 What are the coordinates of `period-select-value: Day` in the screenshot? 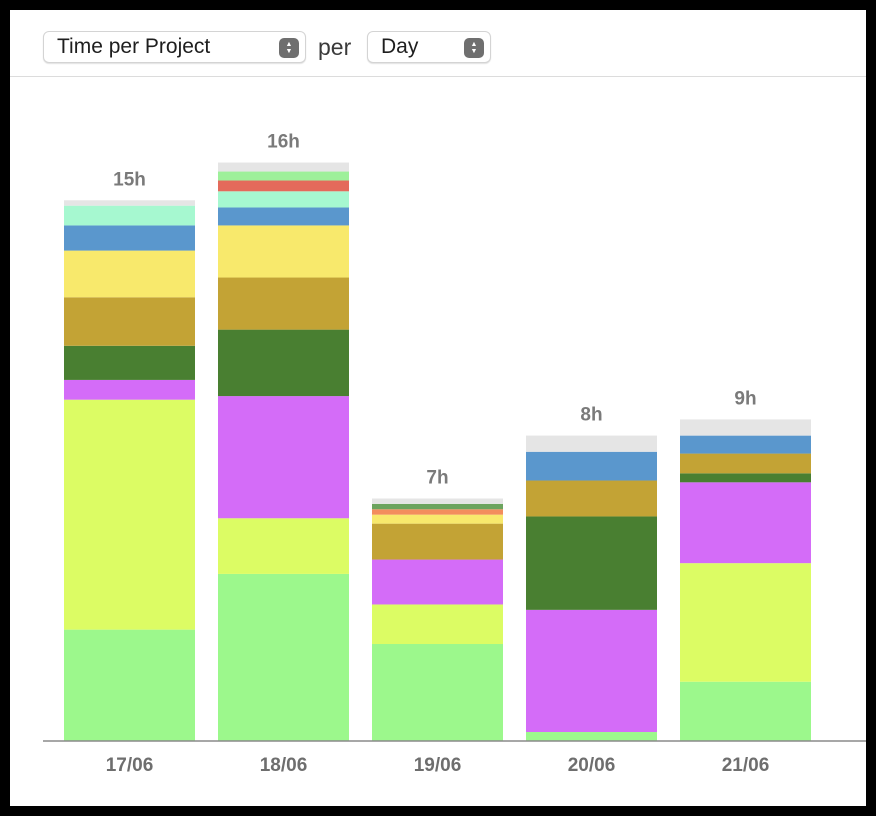 It's located at (400, 46).